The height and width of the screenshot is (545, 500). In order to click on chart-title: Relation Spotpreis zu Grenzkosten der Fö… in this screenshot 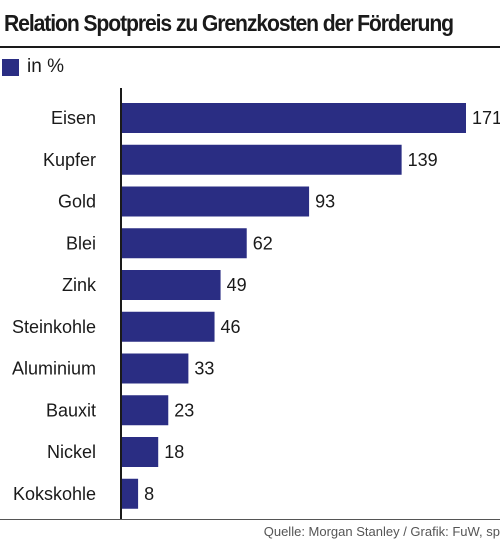, I will do `click(229, 23)`.